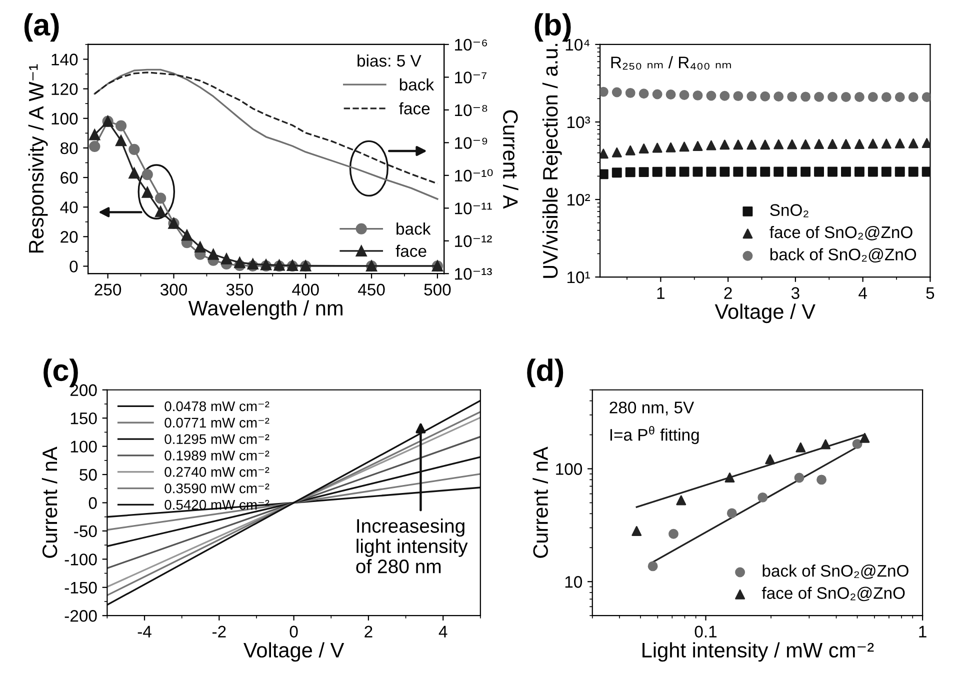  I want to click on y2-tick-label: 10⁻¹⁰, so click(474, 175).